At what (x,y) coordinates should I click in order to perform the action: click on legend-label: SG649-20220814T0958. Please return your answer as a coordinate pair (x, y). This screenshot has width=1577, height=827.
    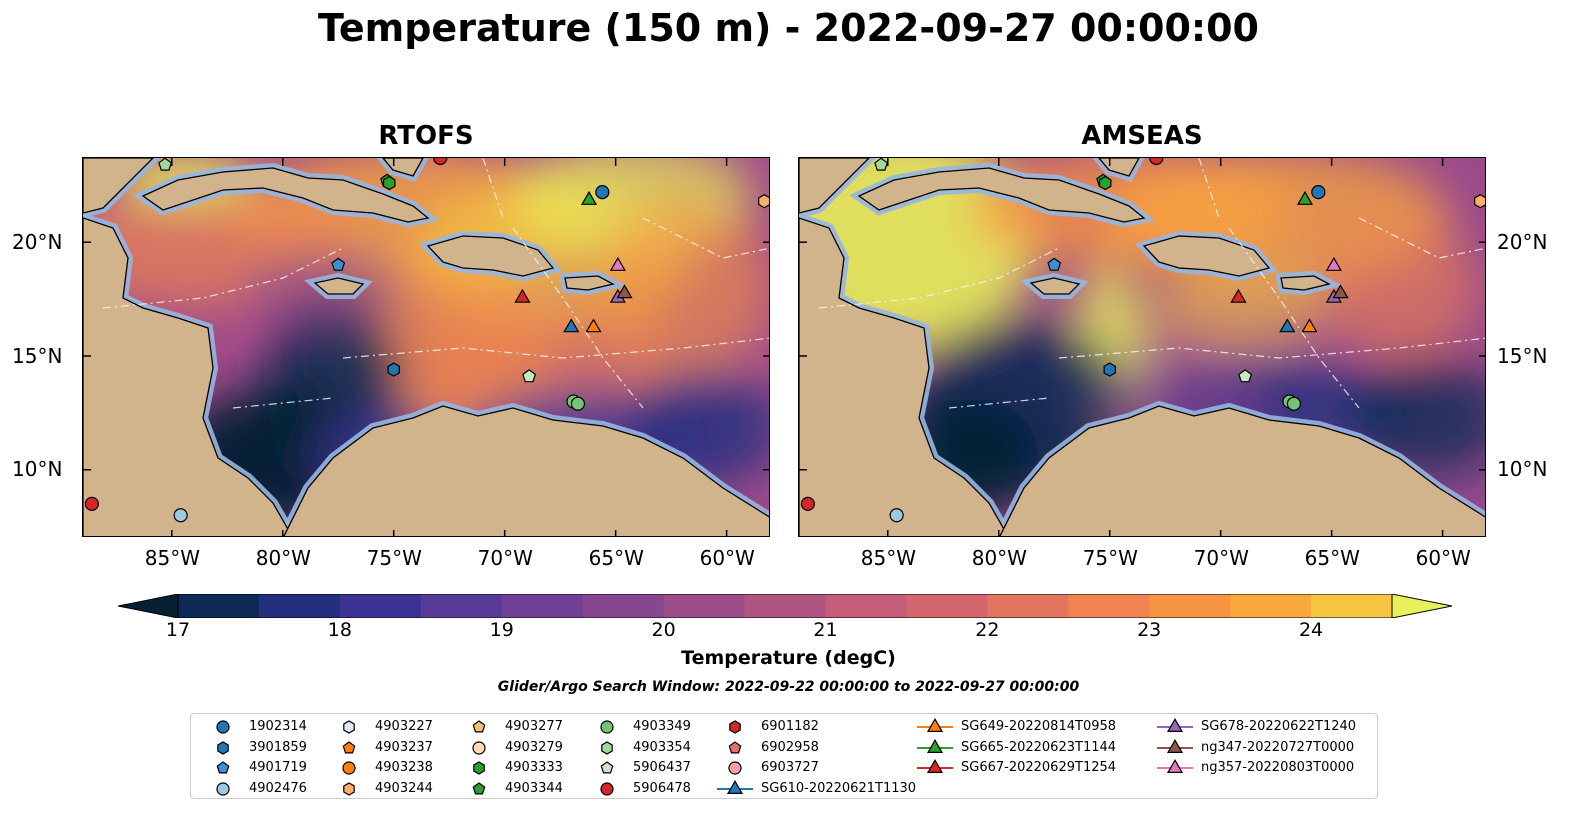
    Looking at the image, I should click on (1039, 726).